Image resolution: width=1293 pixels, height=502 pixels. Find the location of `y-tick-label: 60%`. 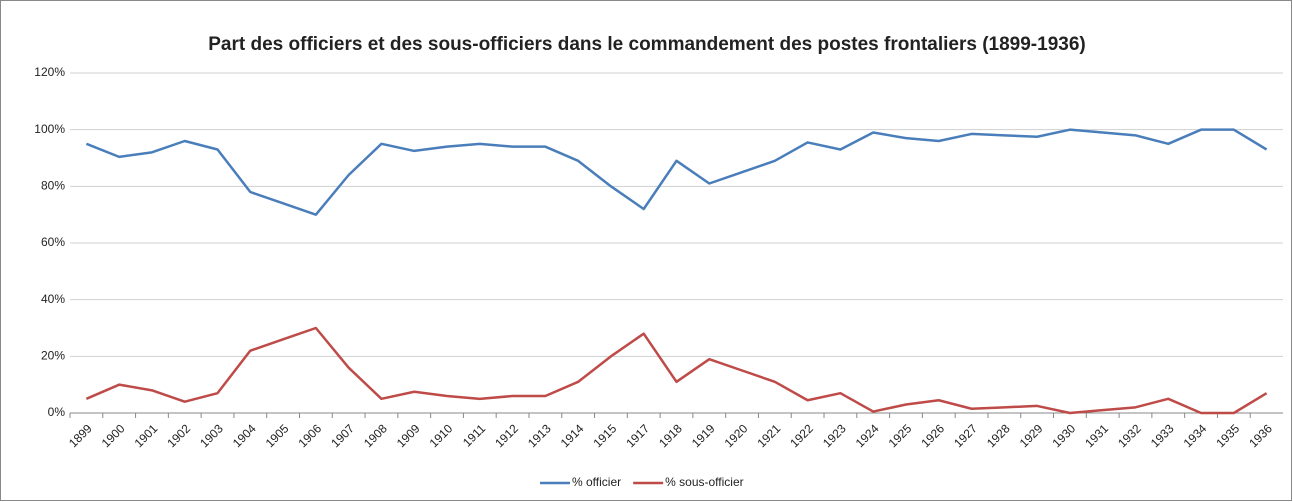

y-tick-label: 60% is located at coordinates (53, 242).